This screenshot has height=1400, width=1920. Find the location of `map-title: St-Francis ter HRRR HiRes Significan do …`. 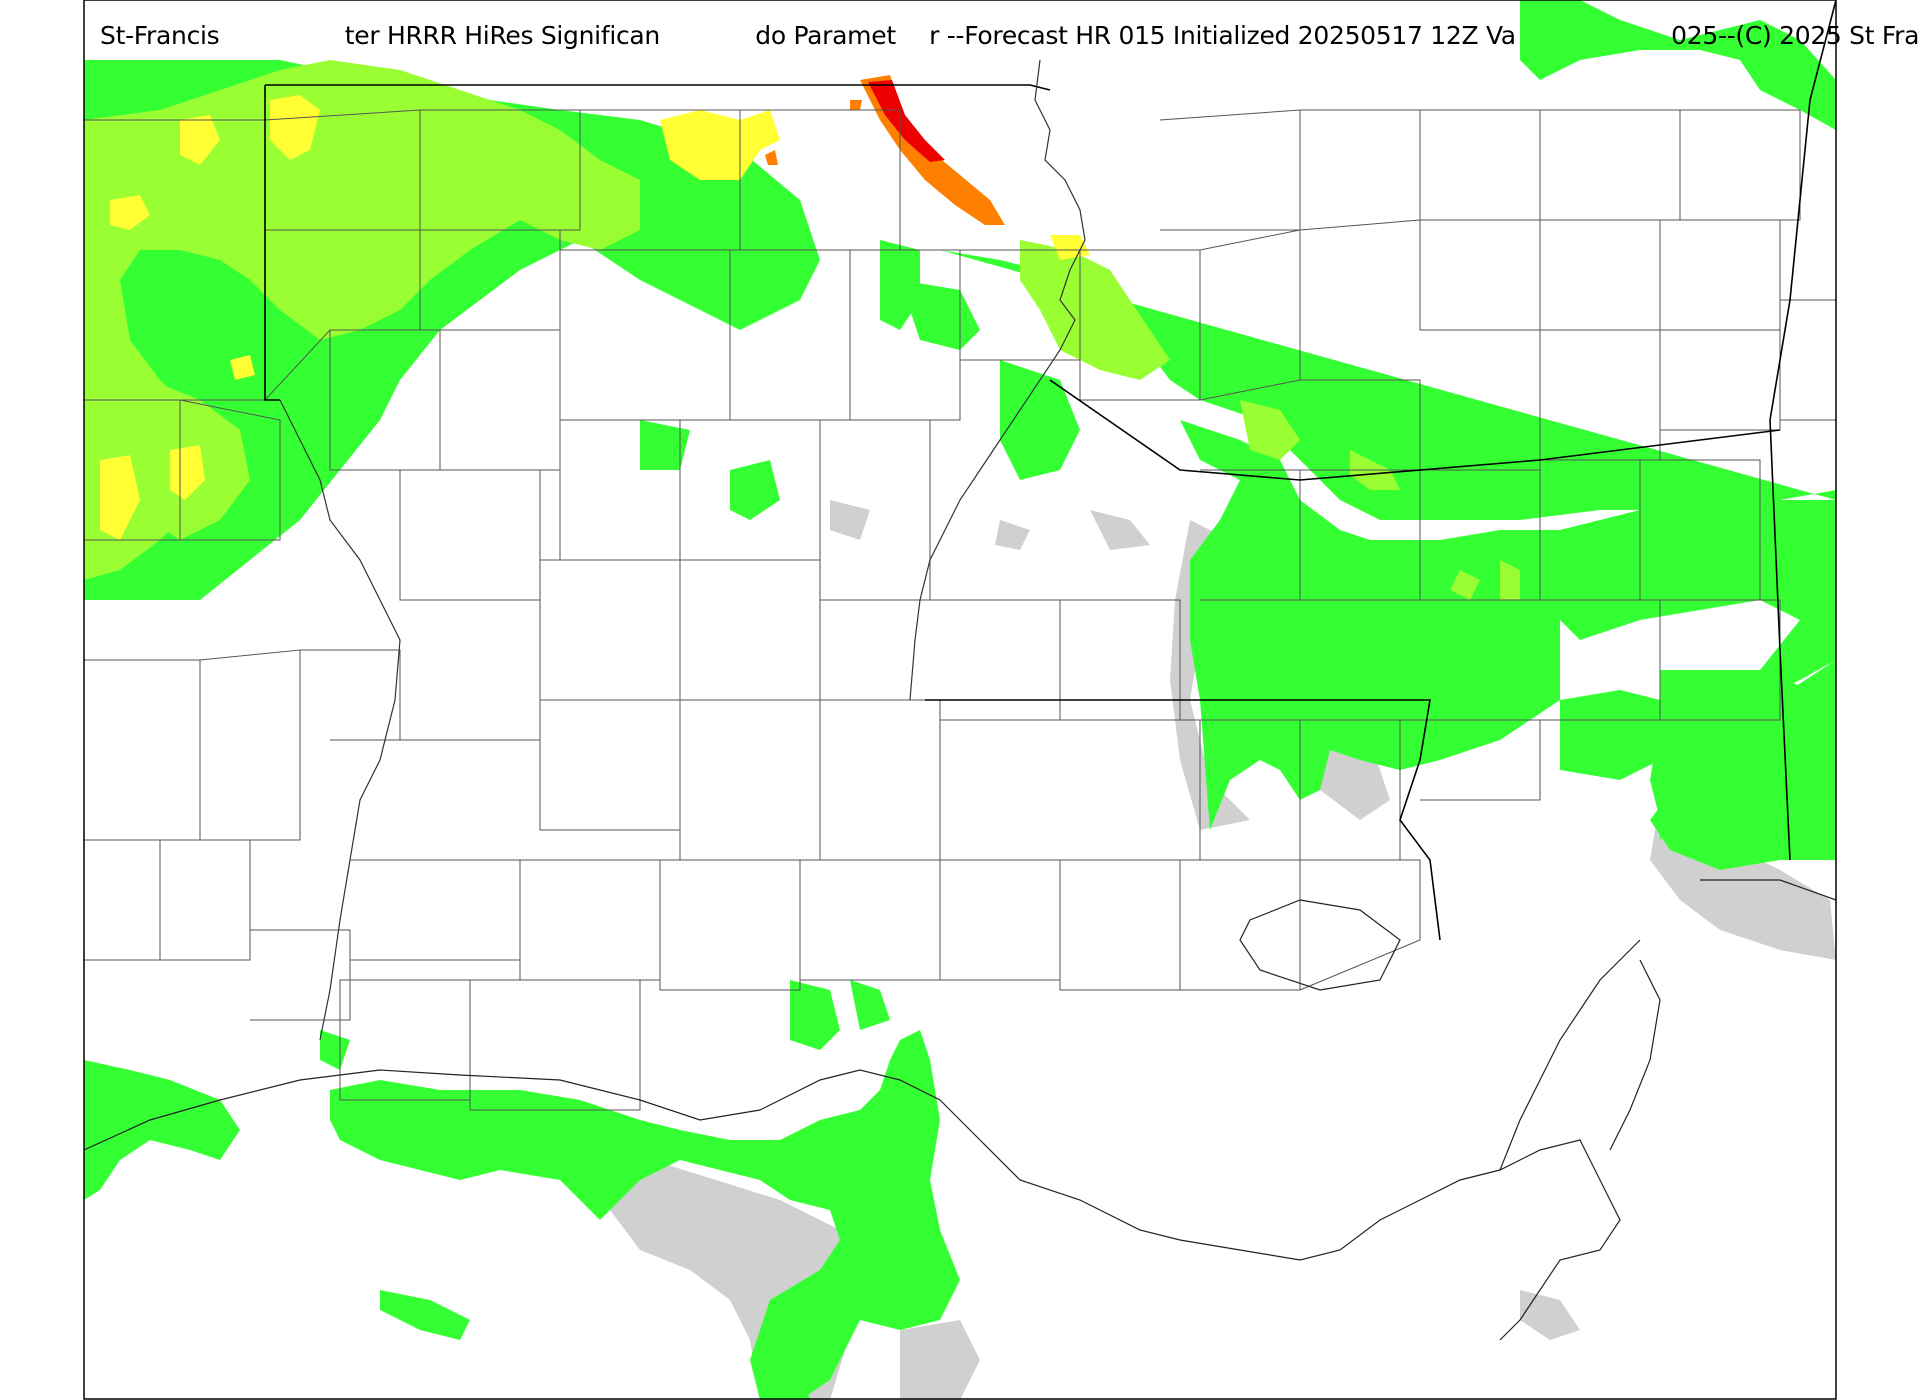

map-title: St-Francis ter HRRR HiRes Significan do … is located at coordinates (1010, 36).